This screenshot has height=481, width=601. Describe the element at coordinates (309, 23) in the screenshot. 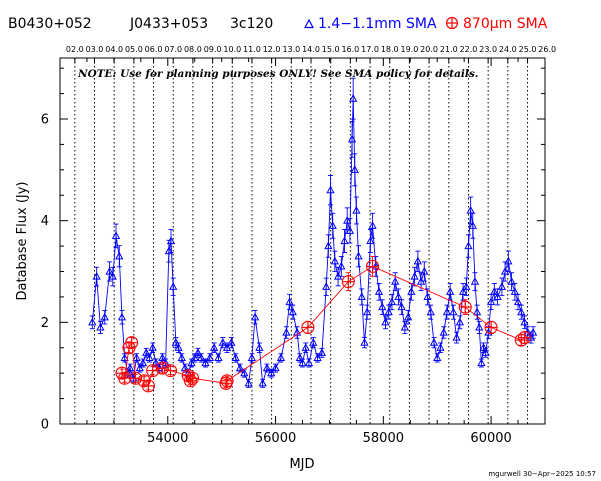

I see `legend-1mm-marker` at that location.